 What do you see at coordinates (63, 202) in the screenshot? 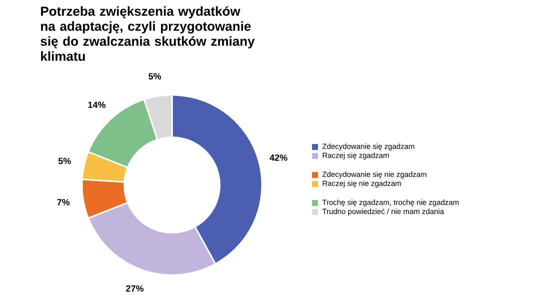
I see `data-label: 7%` at bounding box center [63, 202].